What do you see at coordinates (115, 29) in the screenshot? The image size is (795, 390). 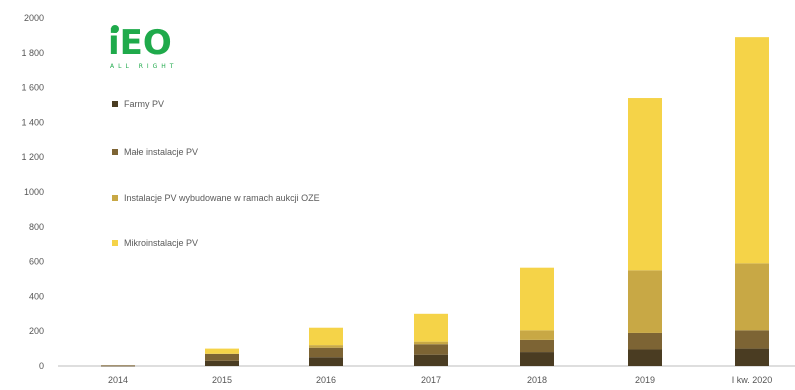 I see `logo-dot` at bounding box center [115, 29].